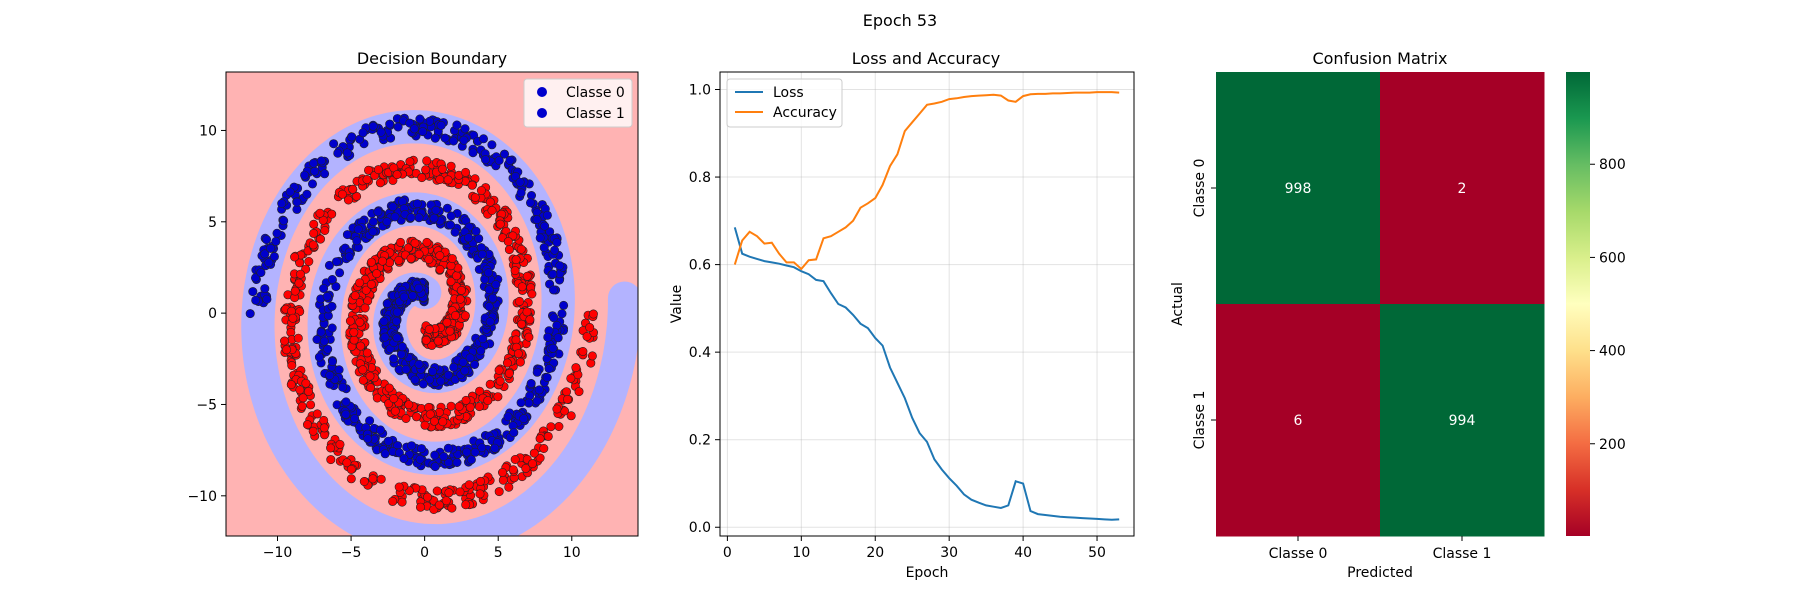 This screenshot has width=1800, height=600. Describe the element at coordinates (1379, 58) in the screenshot. I see `confusion-matrix-title: Confusion Matrix` at that location.